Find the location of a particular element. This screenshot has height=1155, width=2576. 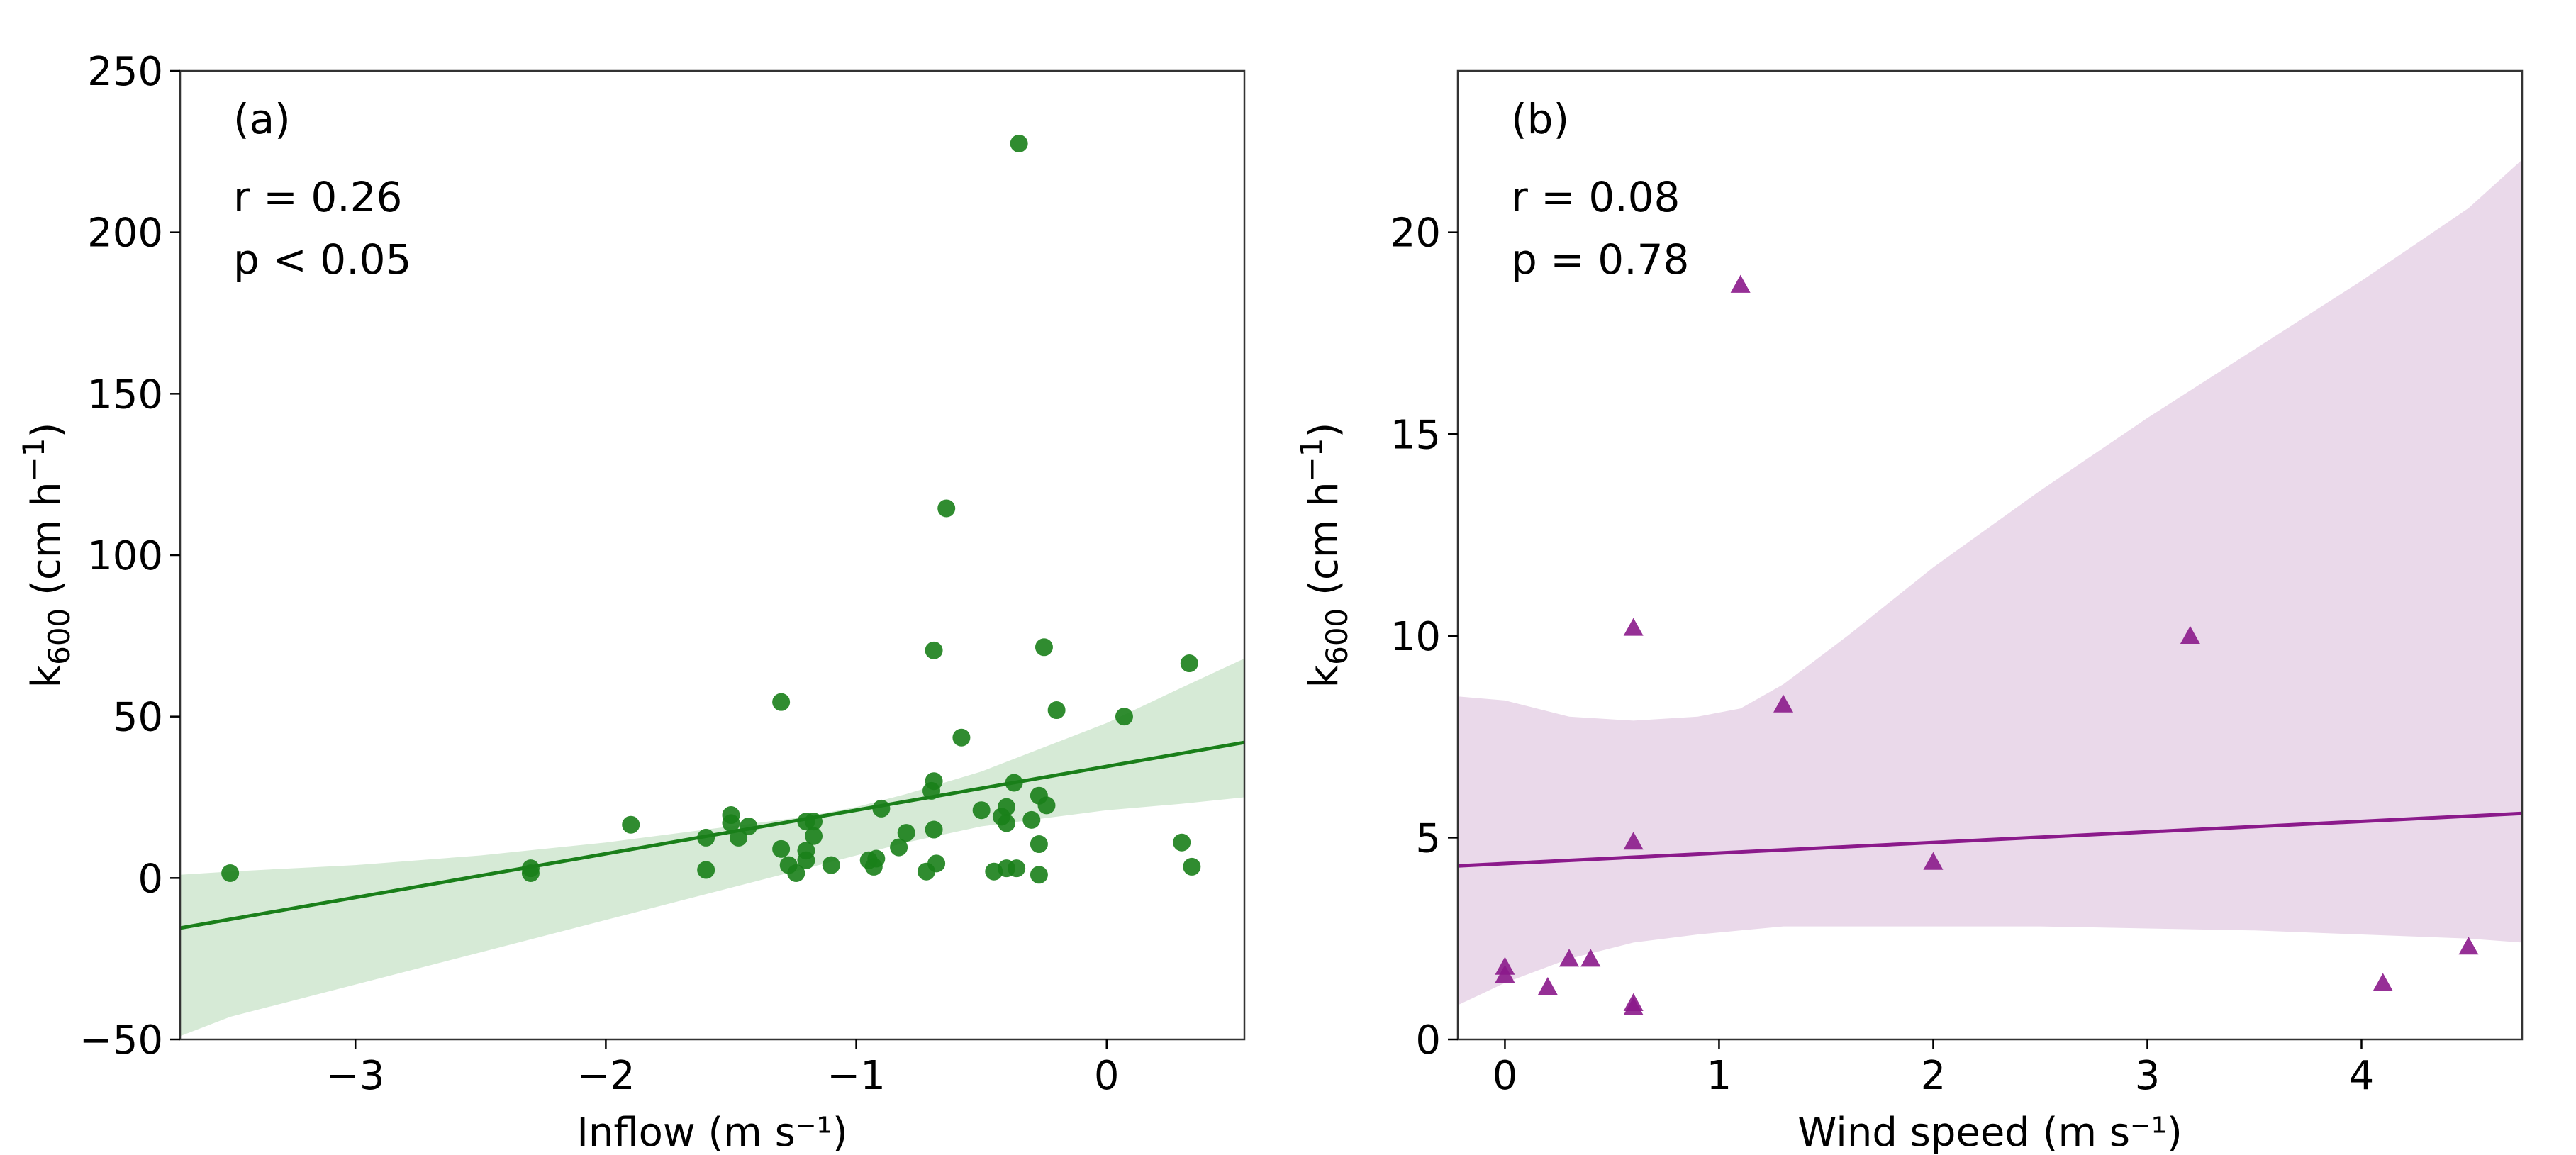

x-tick-label: 1 is located at coordinates (1719, 1076).